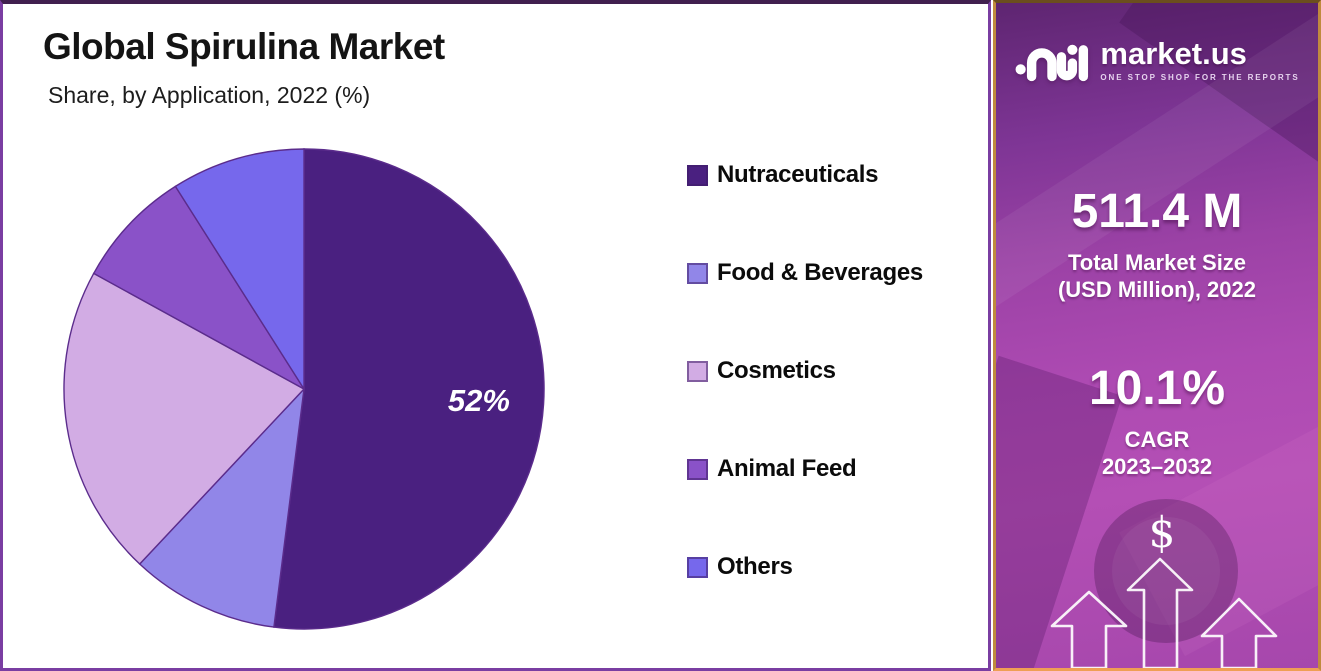  What do you see at coordinates (1157, 276) in the screenshot?
I see `market-size-label: Total Market Size (USD Million), 2022` at bounding box center [1157, 276].